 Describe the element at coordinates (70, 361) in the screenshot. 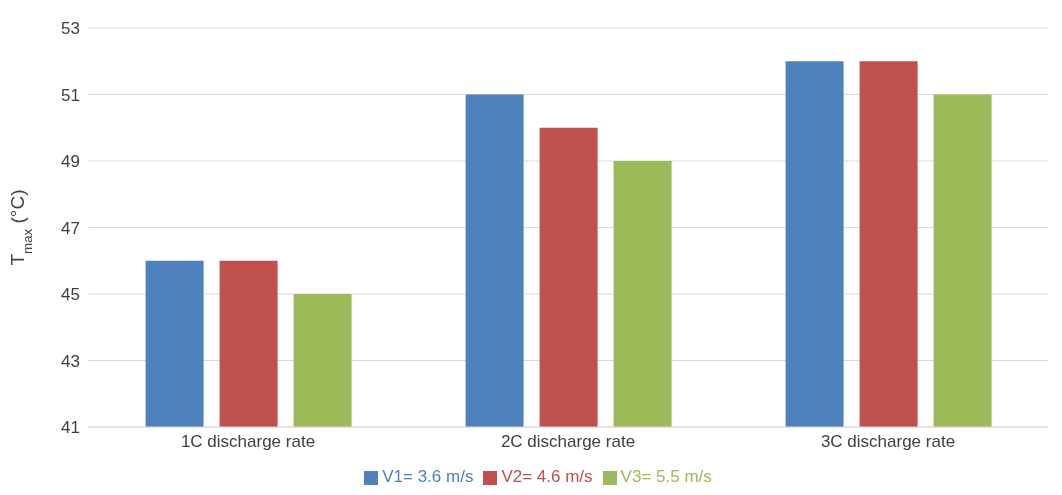

I see `y-tick-label: 43` at that location.